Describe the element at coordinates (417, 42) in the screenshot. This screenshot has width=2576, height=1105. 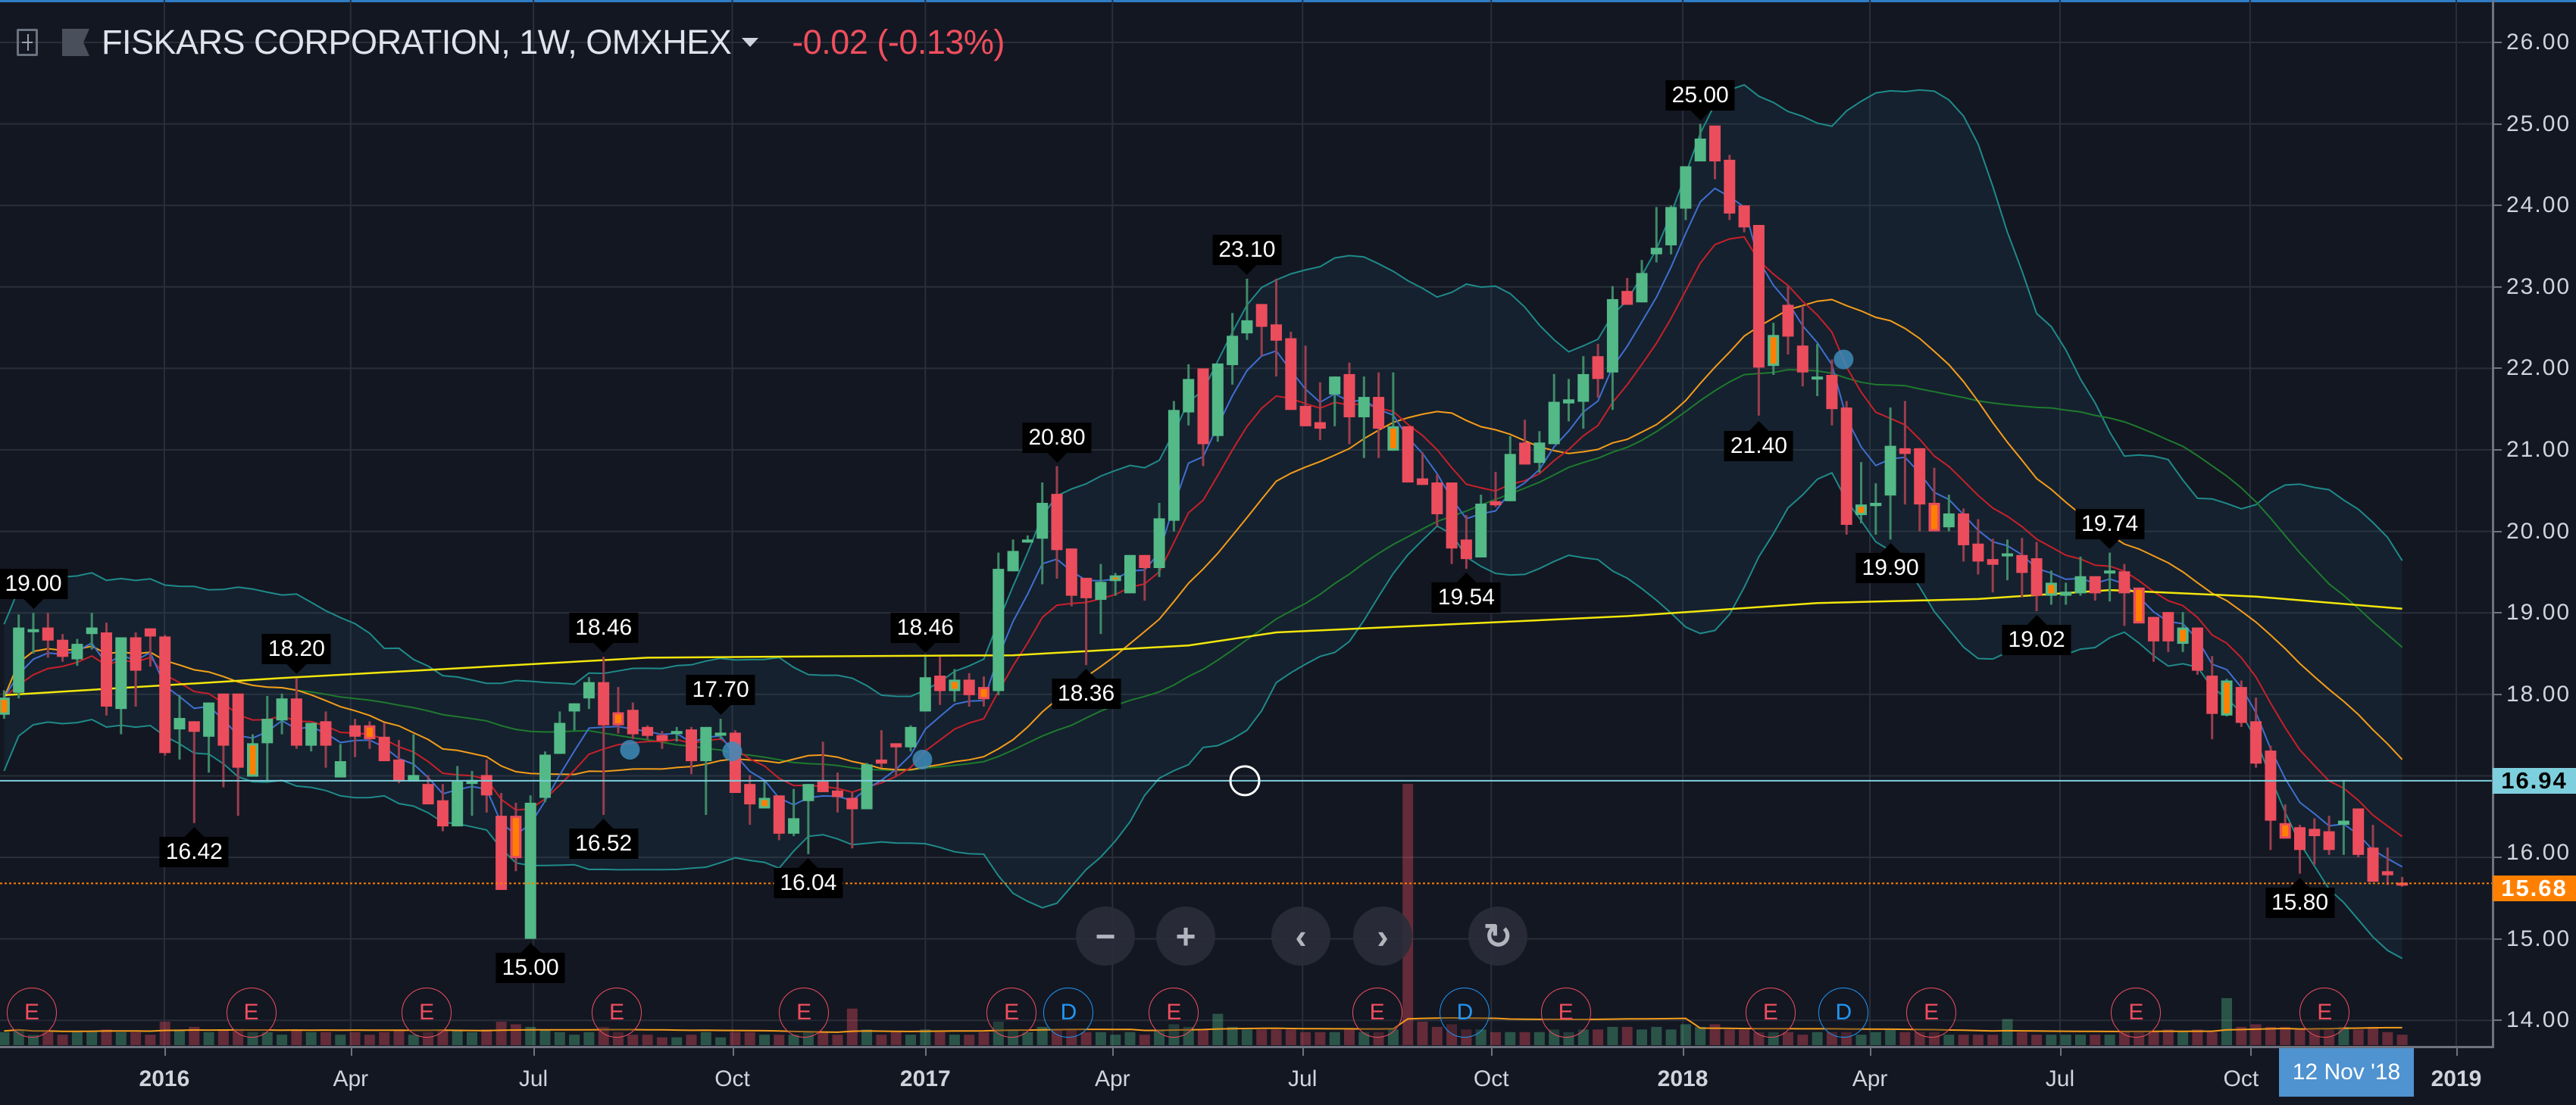
I see `symbol-title: FISKARS CORPORATION, 1W, OMXHEX` at that location.